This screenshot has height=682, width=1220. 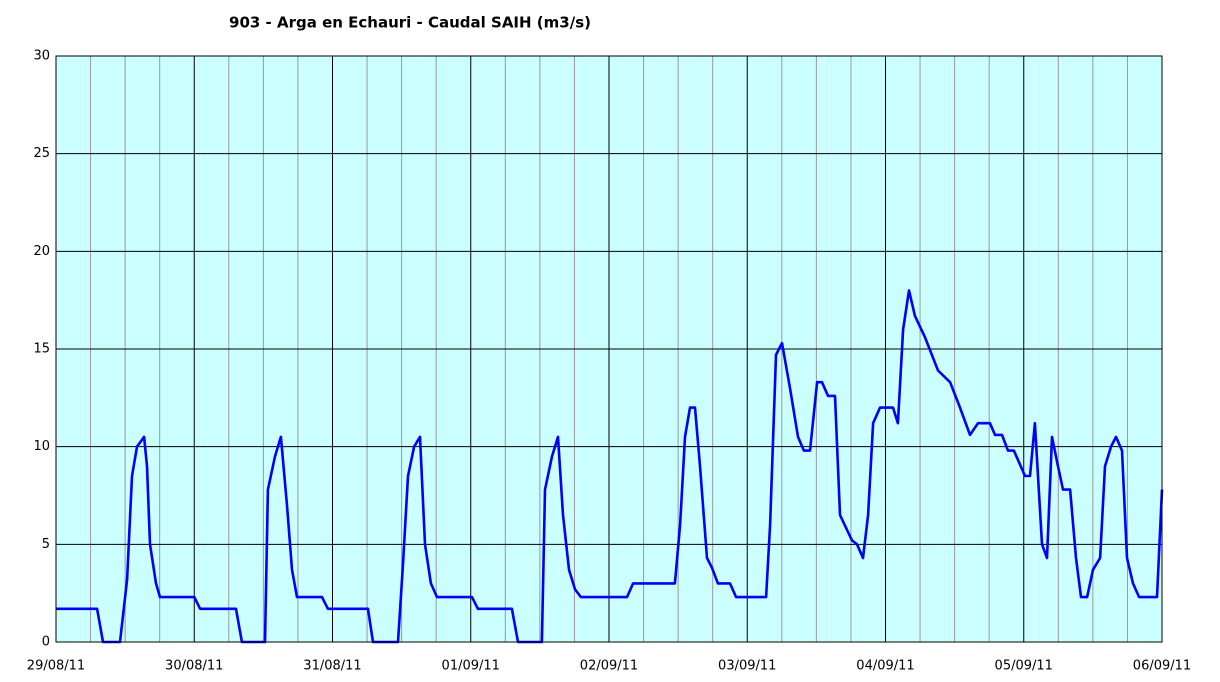 What do you see at coordinates (56, 666) in the screenshot?
I see `x-tick-label: 29/08/11` at bounding box center [56, 666].